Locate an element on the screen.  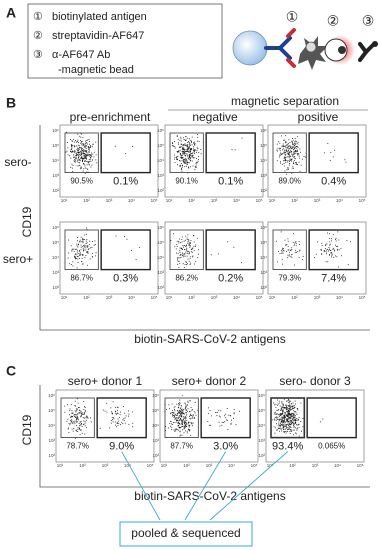
gate is located at coordinates (230, 250).